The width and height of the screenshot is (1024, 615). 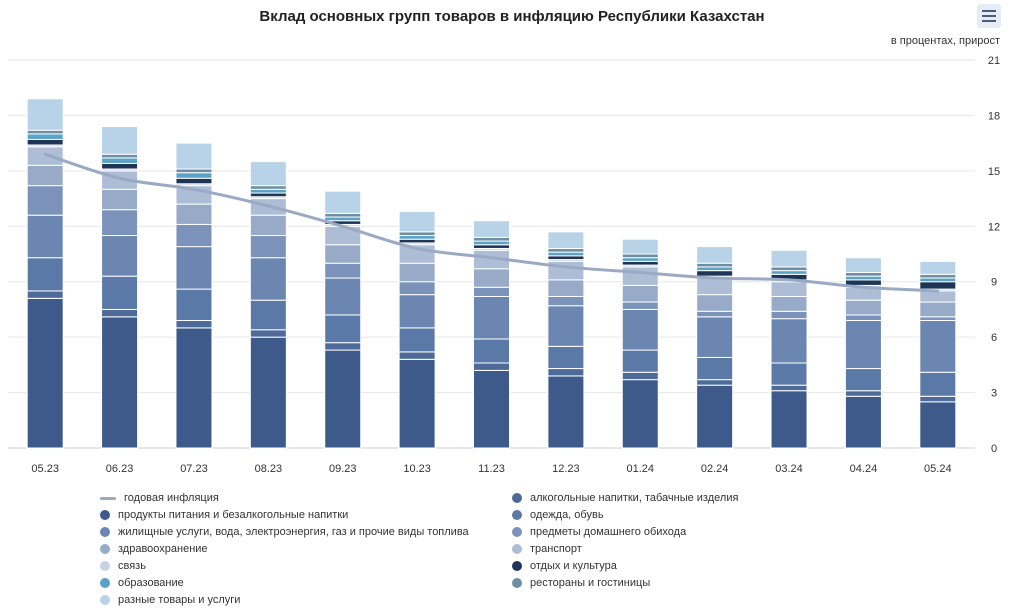 I want to click on legend-item: связь, so click(x=123, y=566).